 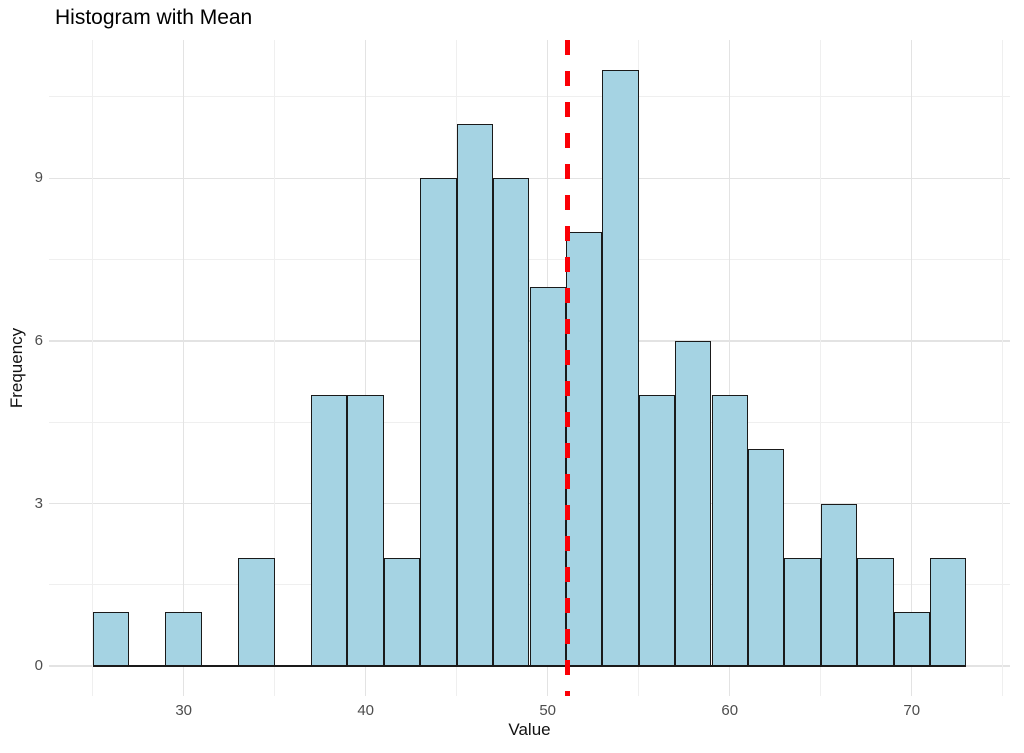 I want to click on x-tick-label: 70, so click(x=912, y=710).